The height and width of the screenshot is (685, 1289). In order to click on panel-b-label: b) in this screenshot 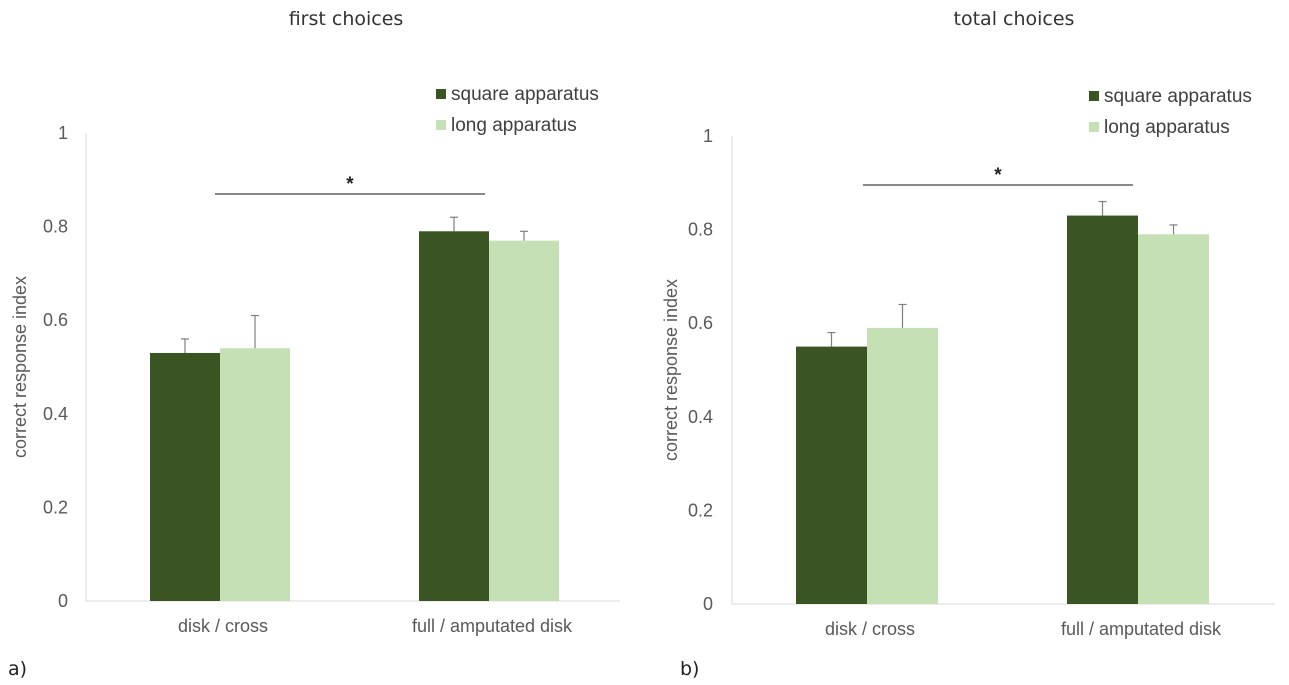, I will do `click(690, 669)`.